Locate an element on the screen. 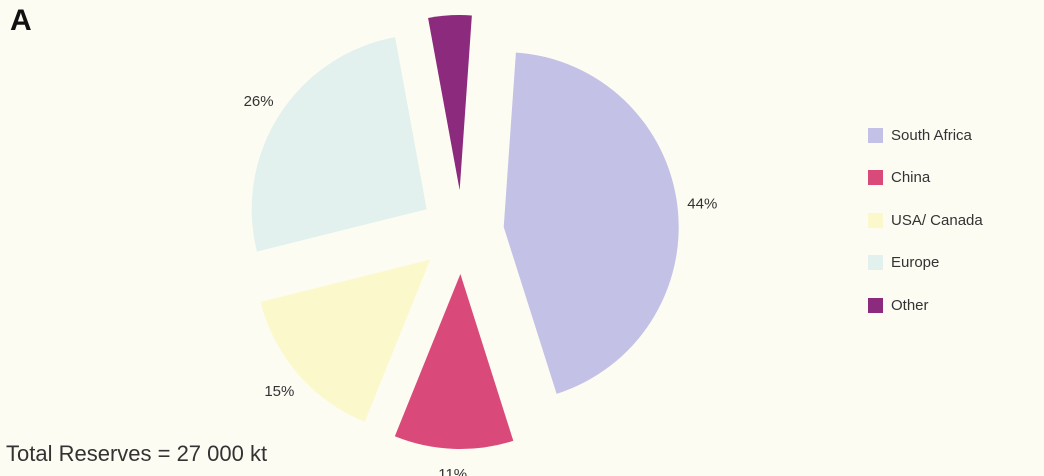 The height and width of the screenshot is (476, 1044). legend-item: Other is located at coordinates (925, 305).